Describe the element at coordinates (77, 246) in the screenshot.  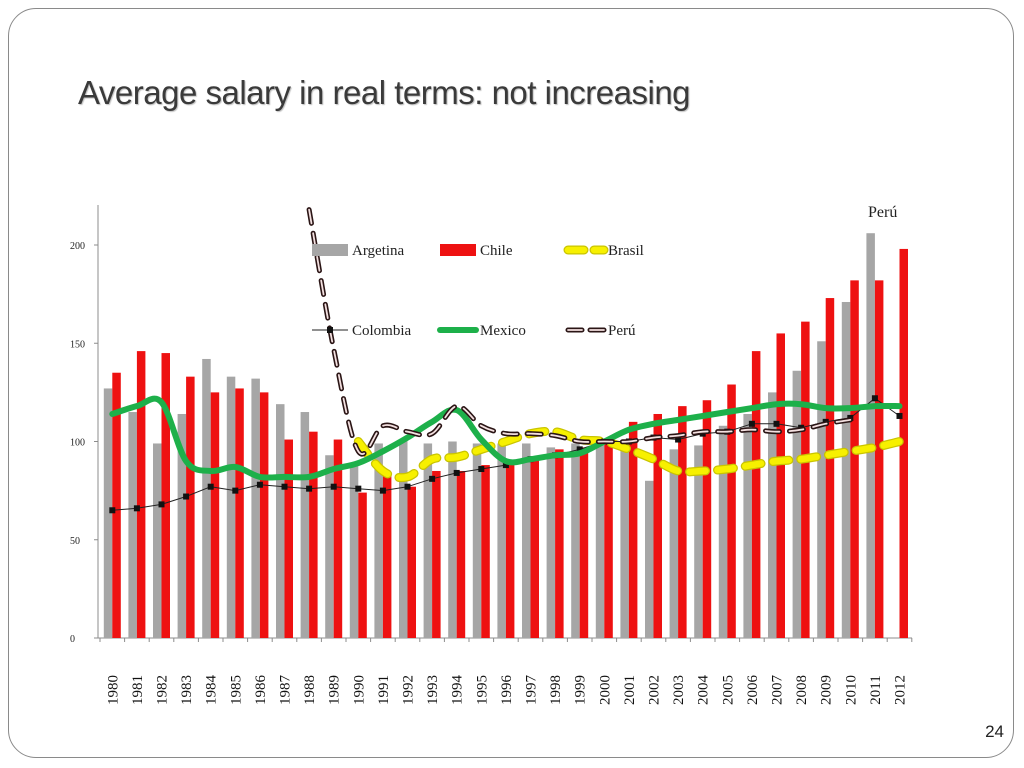
I see `y-tick-label: 200` at that location.